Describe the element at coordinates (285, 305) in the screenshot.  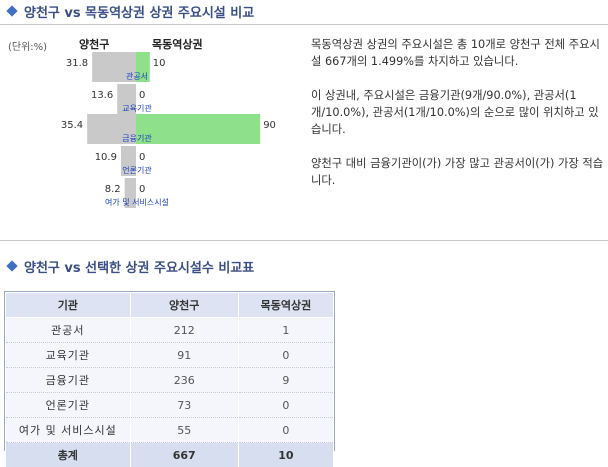
I see `header-cell-mokdong: 목동역상권` at that location.